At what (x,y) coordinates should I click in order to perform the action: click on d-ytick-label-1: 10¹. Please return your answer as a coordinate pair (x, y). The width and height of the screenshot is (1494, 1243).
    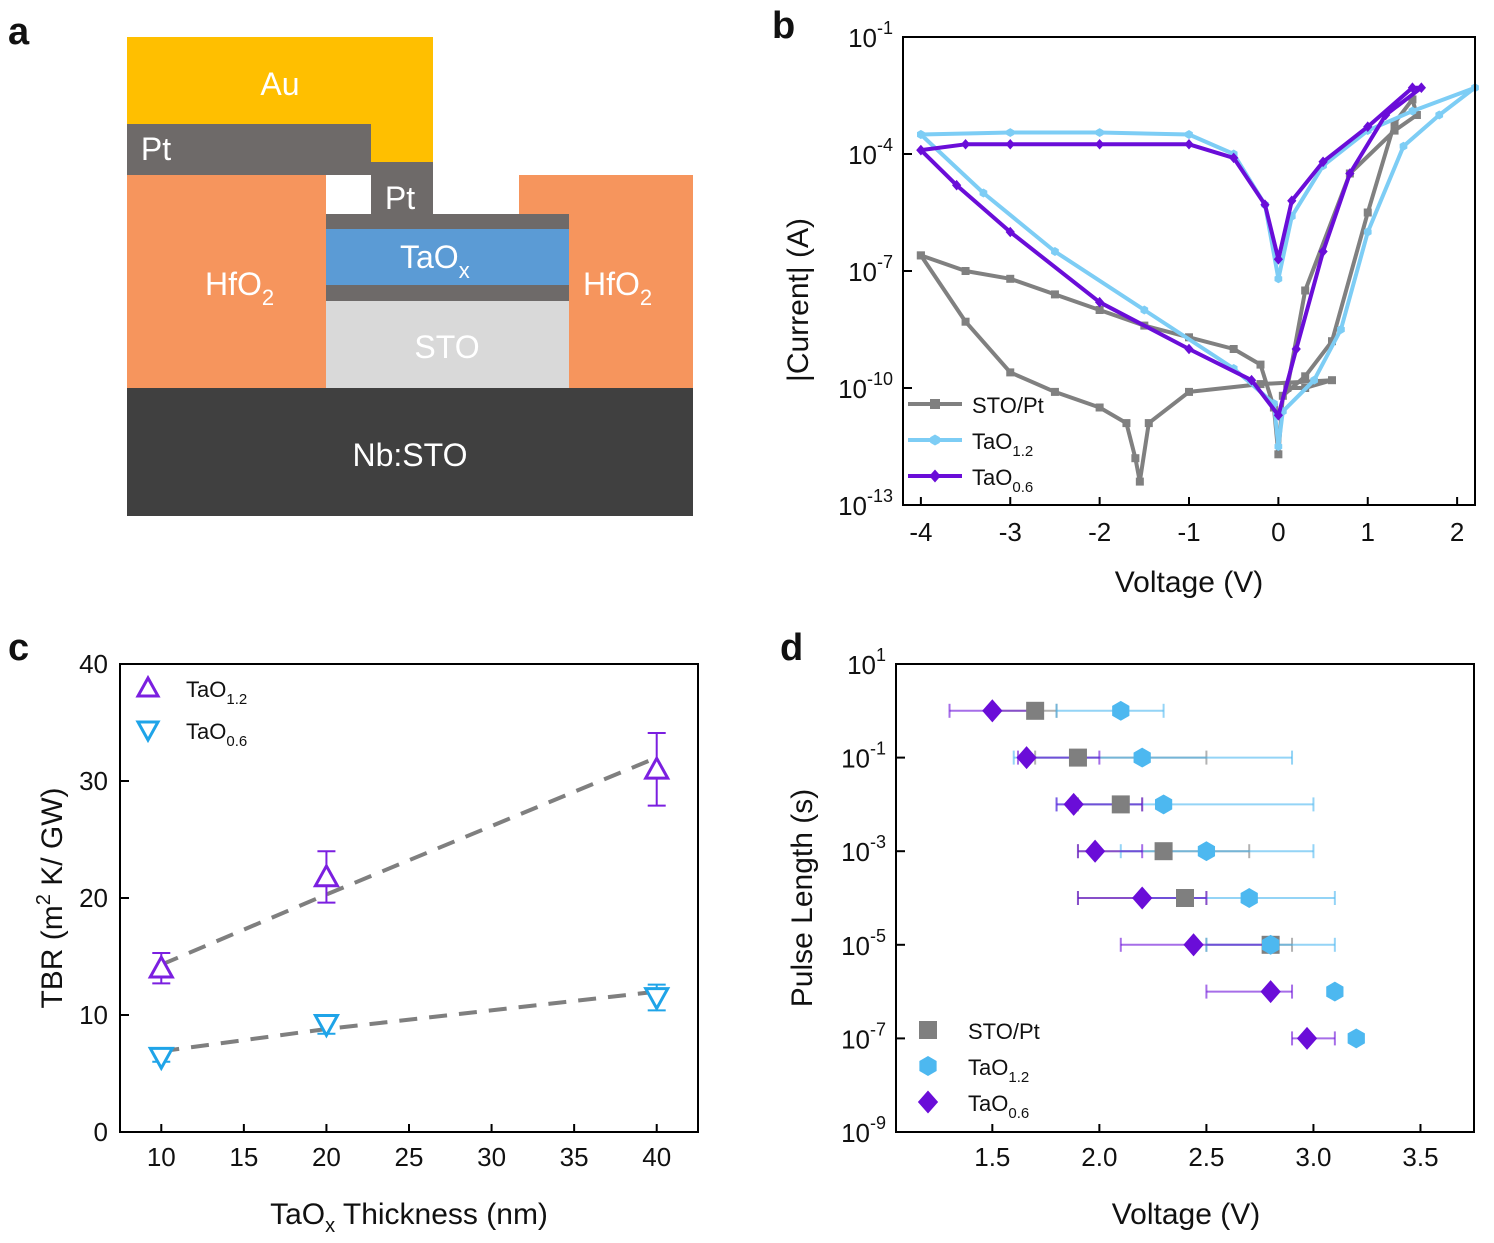
    Looking at the image, I should click on (866, 662).